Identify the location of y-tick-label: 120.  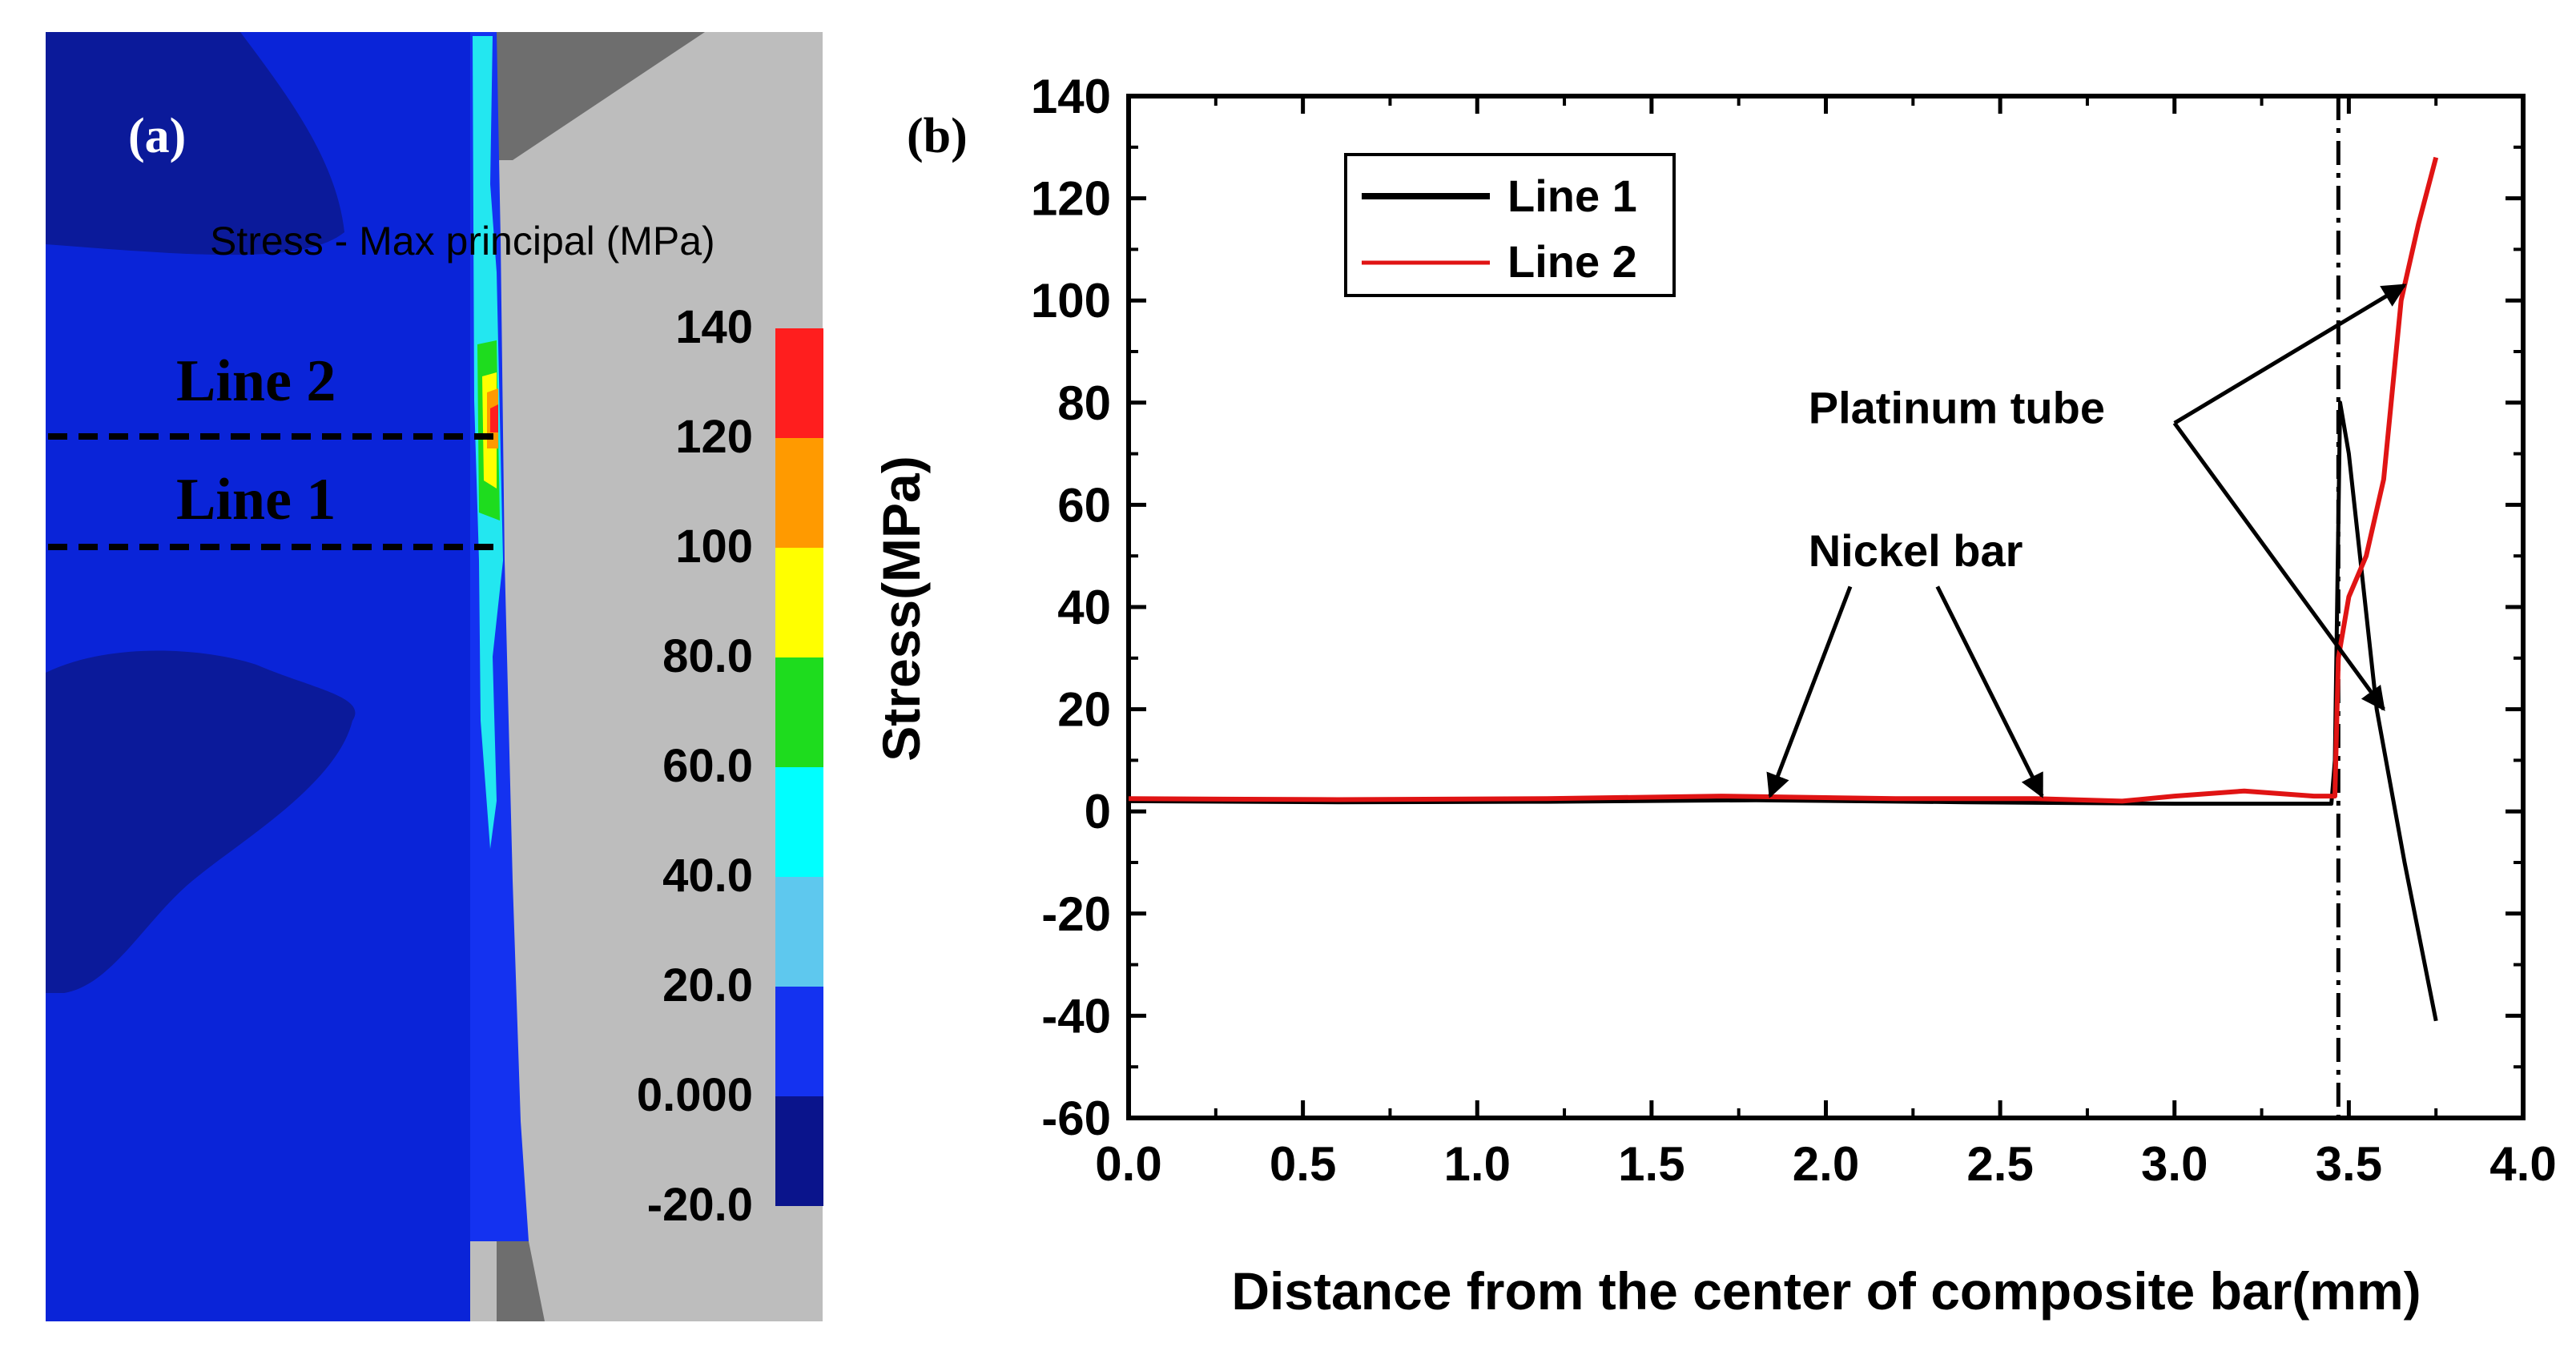
(1071, 199).